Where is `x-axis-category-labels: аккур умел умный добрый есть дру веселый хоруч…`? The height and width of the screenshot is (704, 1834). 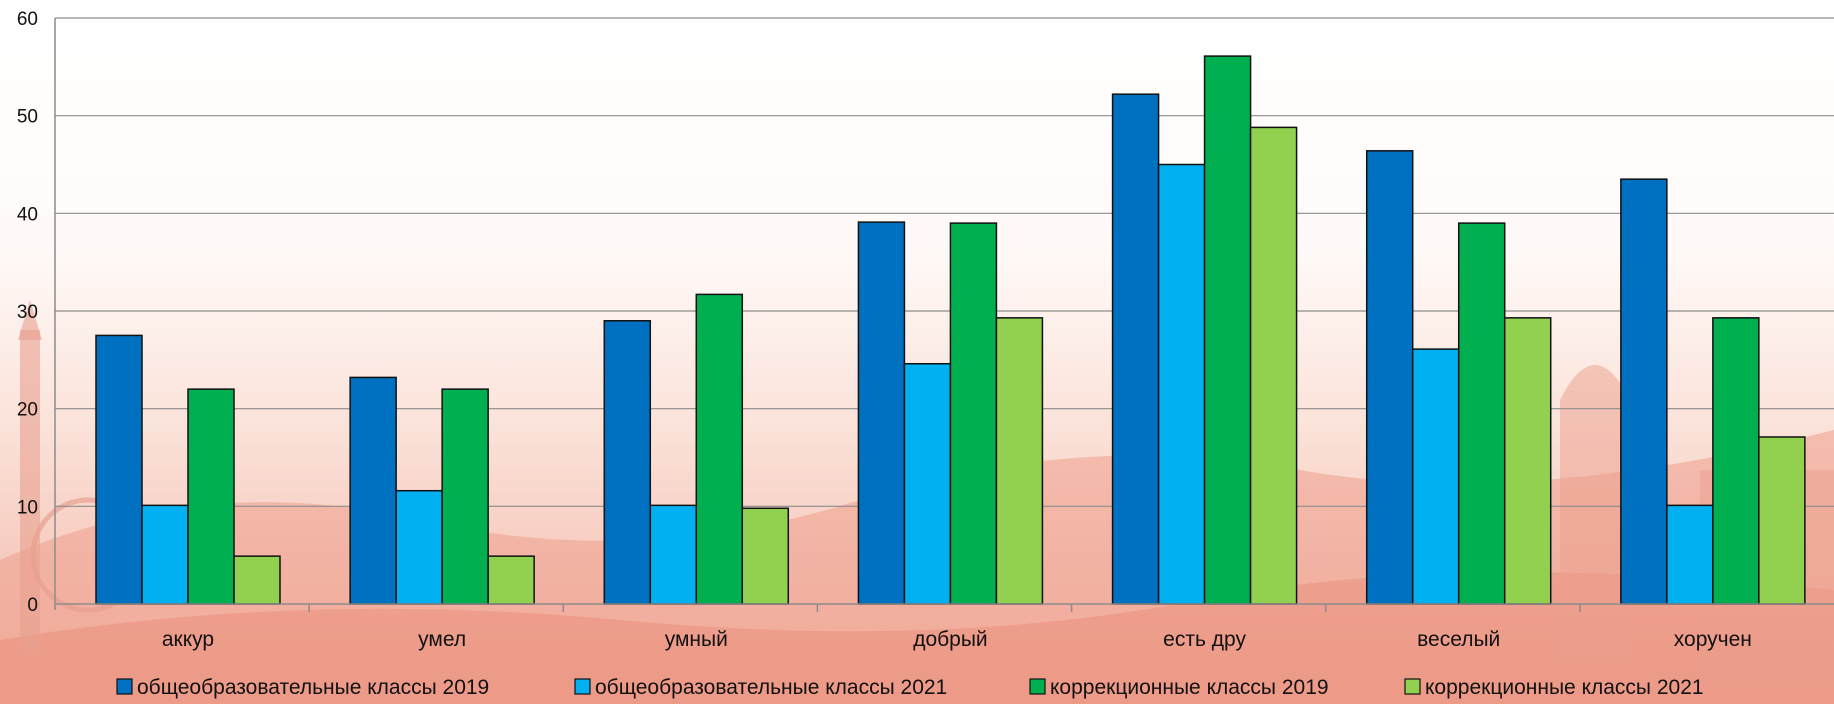
x-axis-category-labels: аккур умел умный добрый есть дру веселый хоруч… is located at coordinates (957, 639).